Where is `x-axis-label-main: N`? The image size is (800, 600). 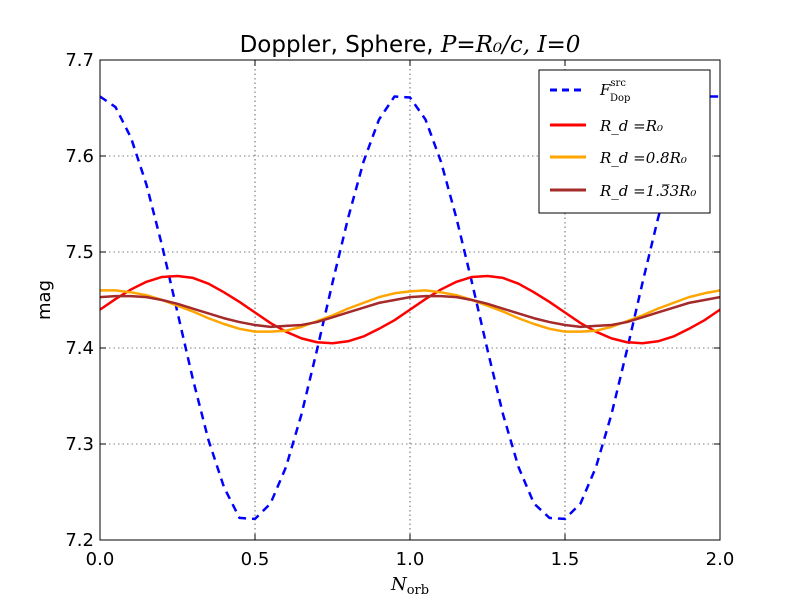
x-axis-label-main: N is located at coordinates (399, 584).